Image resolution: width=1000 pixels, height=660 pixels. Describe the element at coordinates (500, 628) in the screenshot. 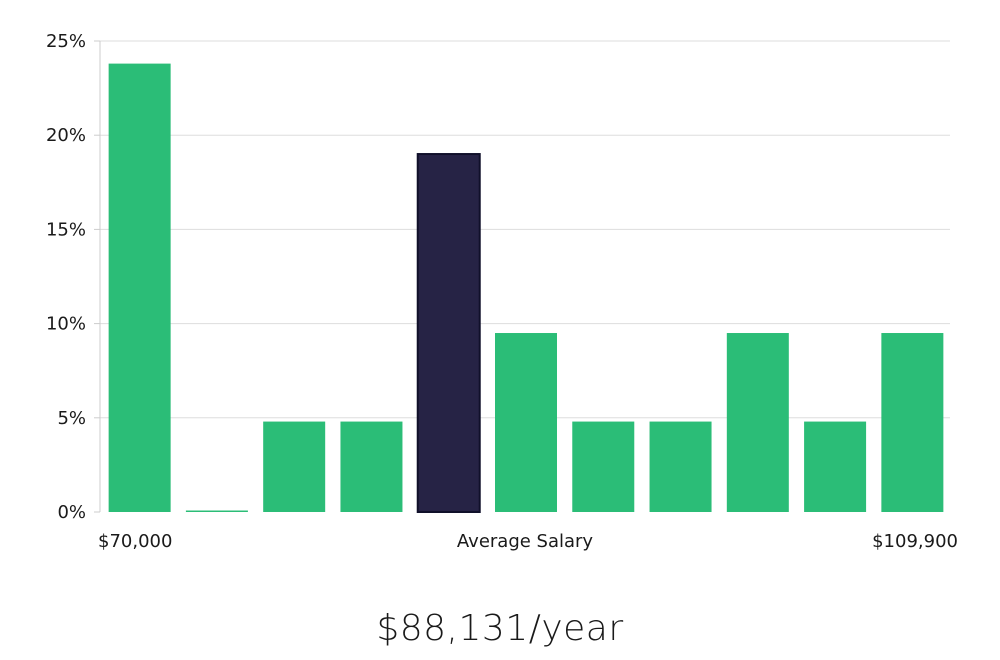

I see `average-salary-value: $88,131/year` at that location.